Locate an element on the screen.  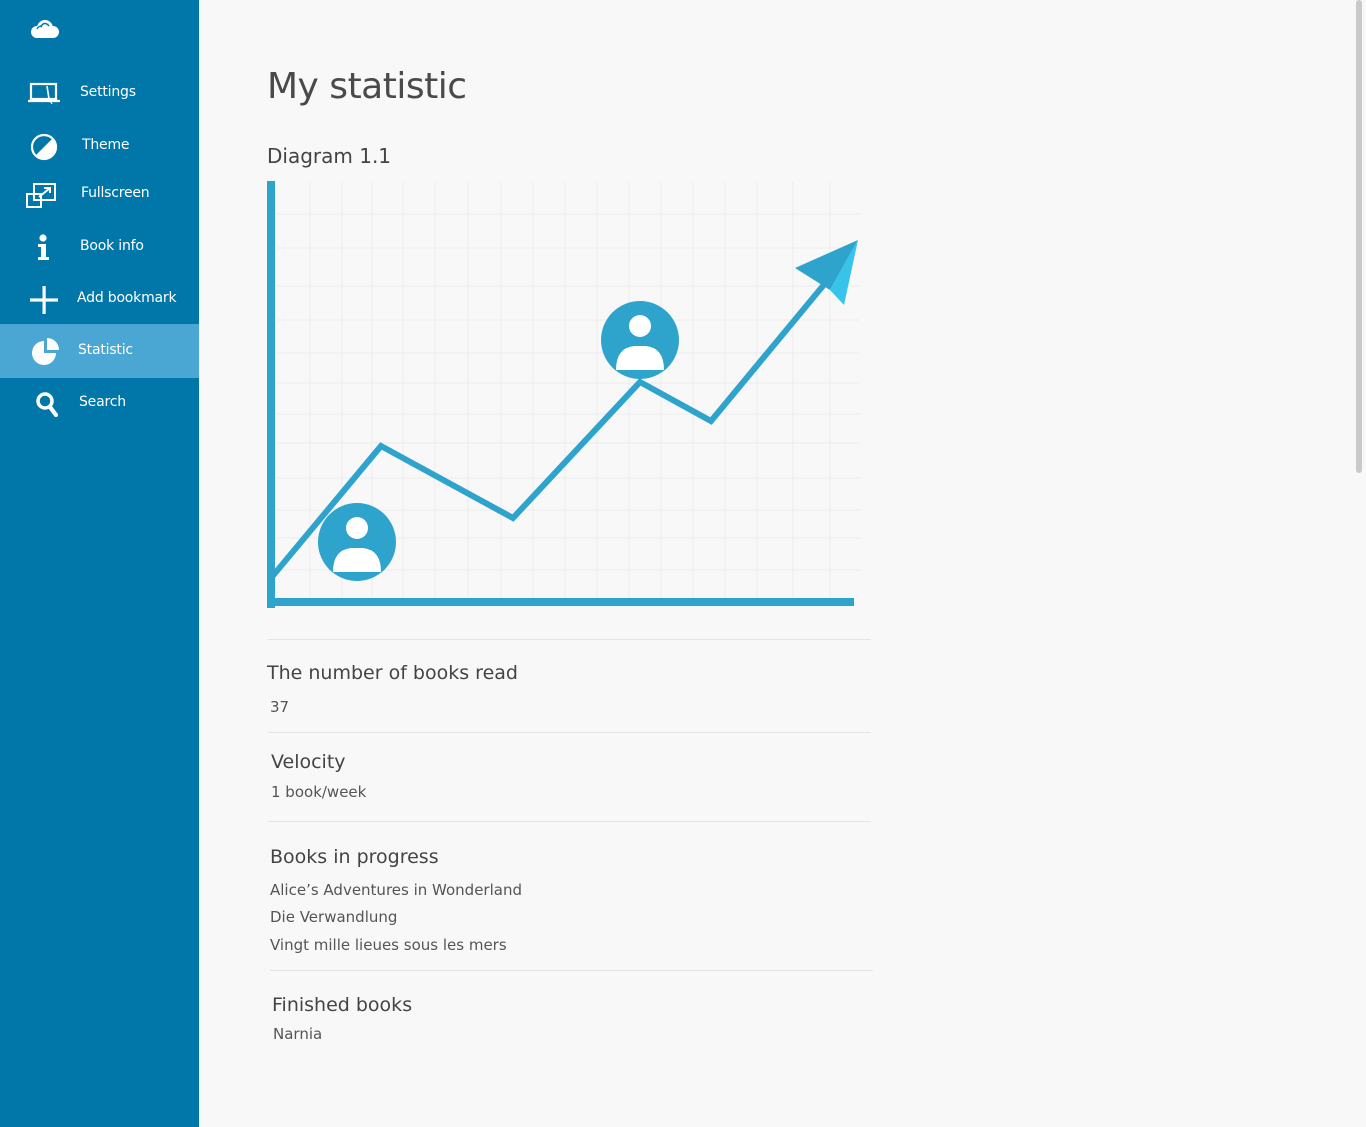
sidebar-item-book-info: Book info is located at coordinates (99, 246).